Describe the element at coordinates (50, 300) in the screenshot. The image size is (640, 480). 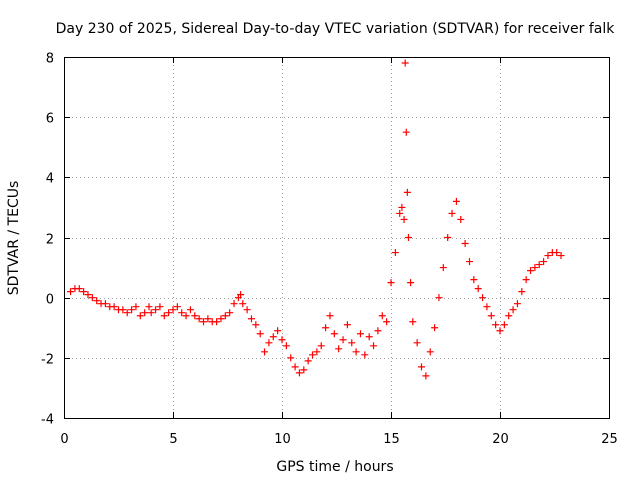
I see `y-tick-label: 0` at that location.